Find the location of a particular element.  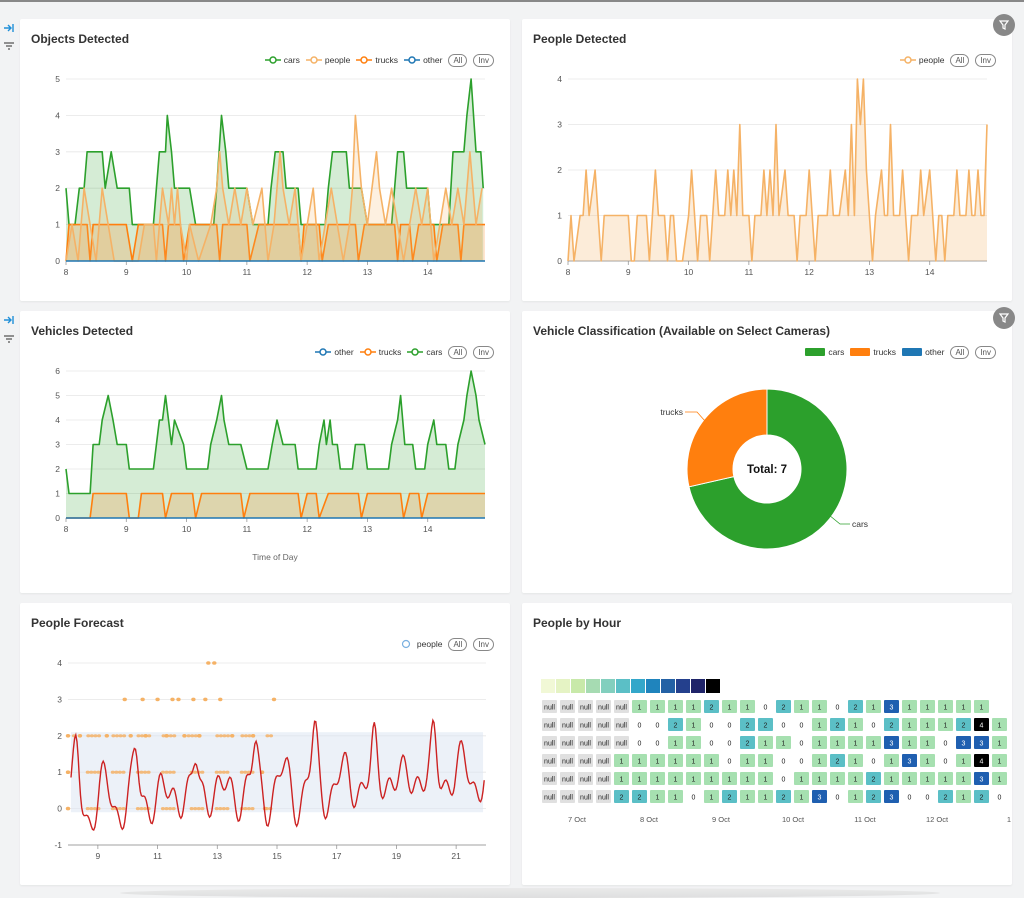

x-tick-label: 11 is located at coordinates (157, 856).